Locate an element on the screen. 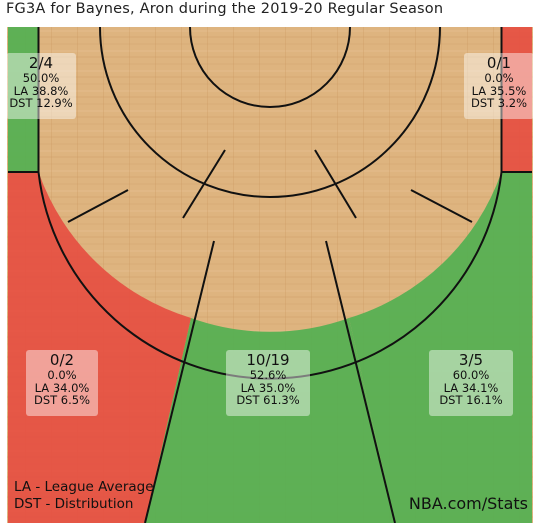 This screenshot has width=540, height=528. zone-la: LA 38.8% is located at coordinates (41, 90).